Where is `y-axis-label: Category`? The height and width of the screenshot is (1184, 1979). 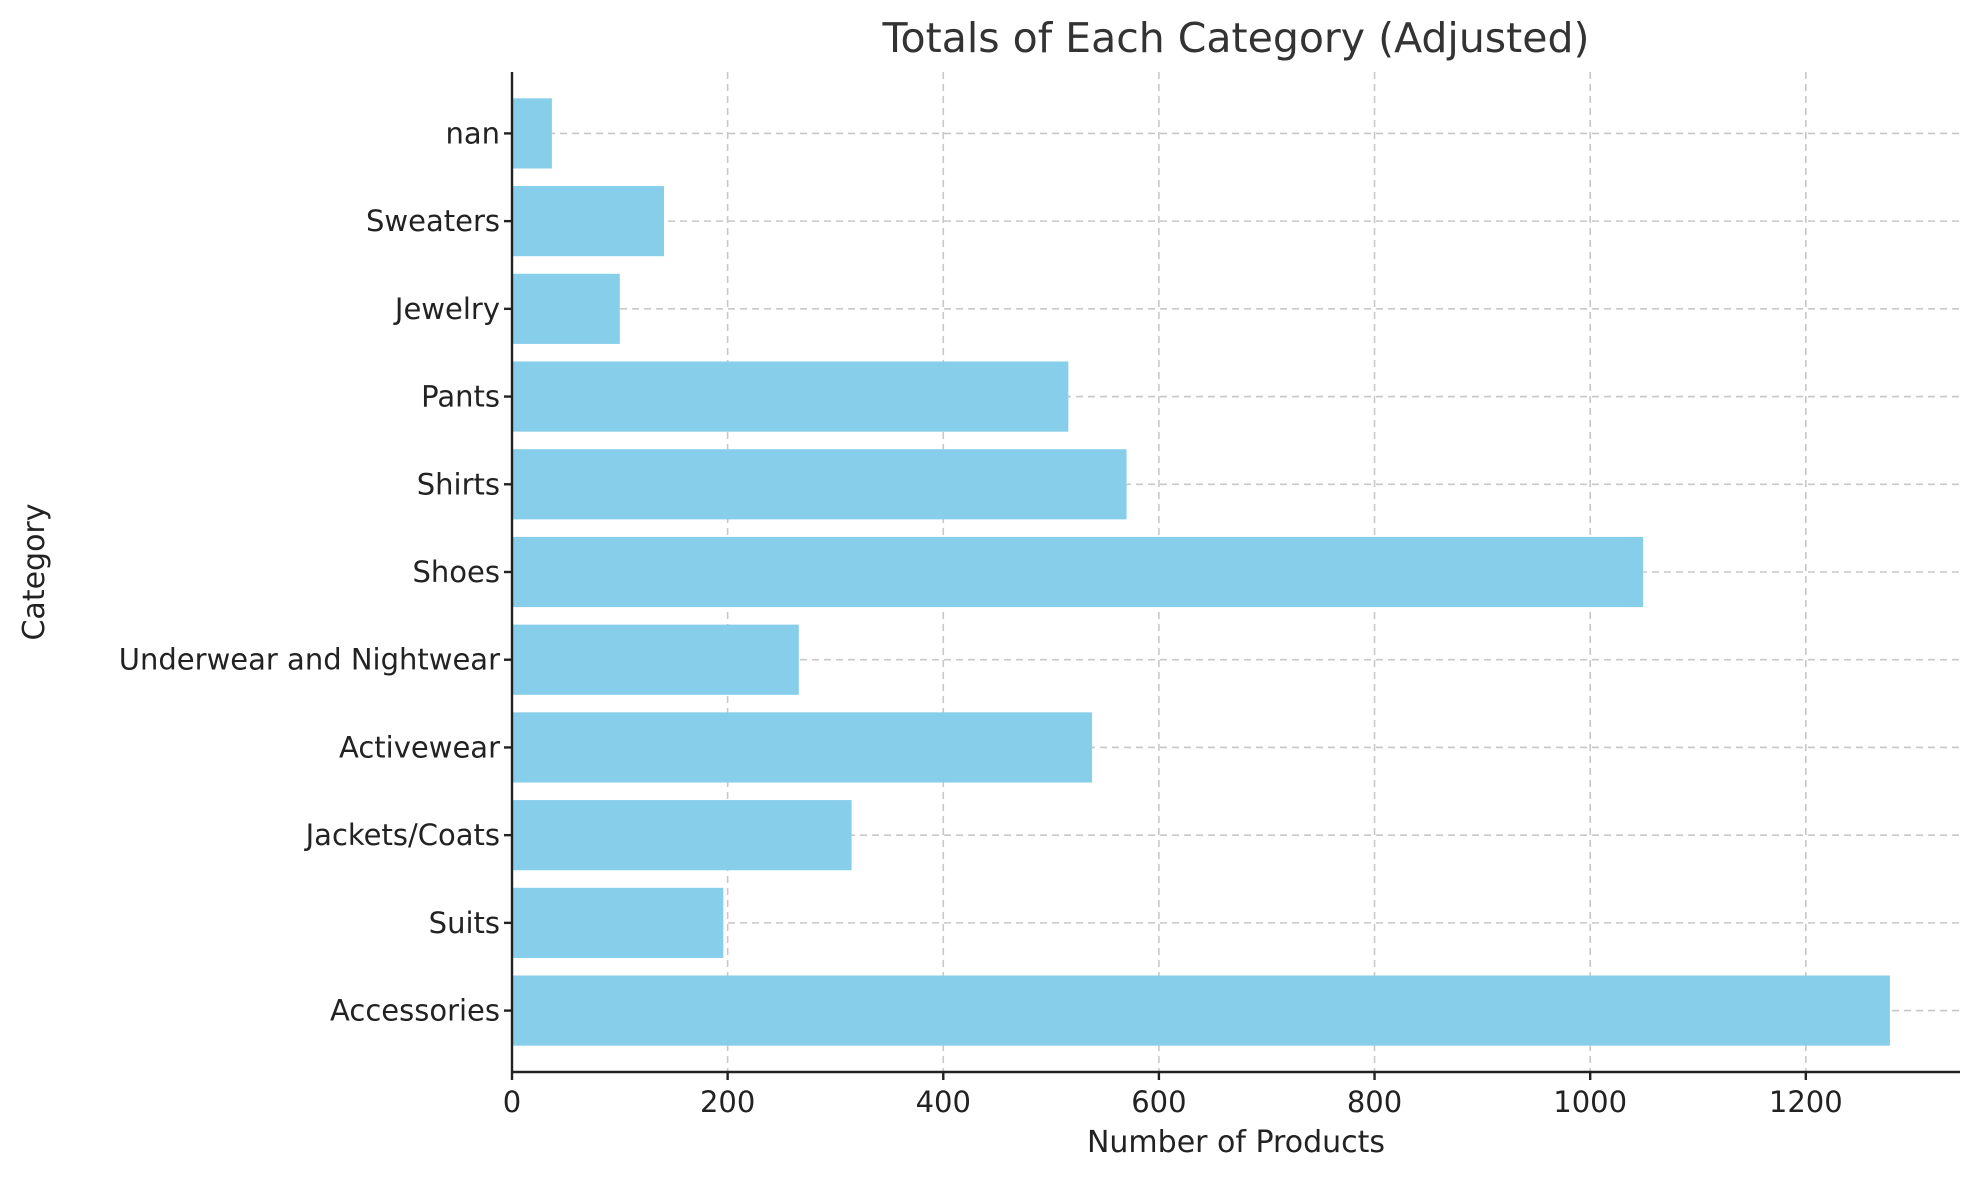 y-axis-label: Category is located at coordinates (34, 571).